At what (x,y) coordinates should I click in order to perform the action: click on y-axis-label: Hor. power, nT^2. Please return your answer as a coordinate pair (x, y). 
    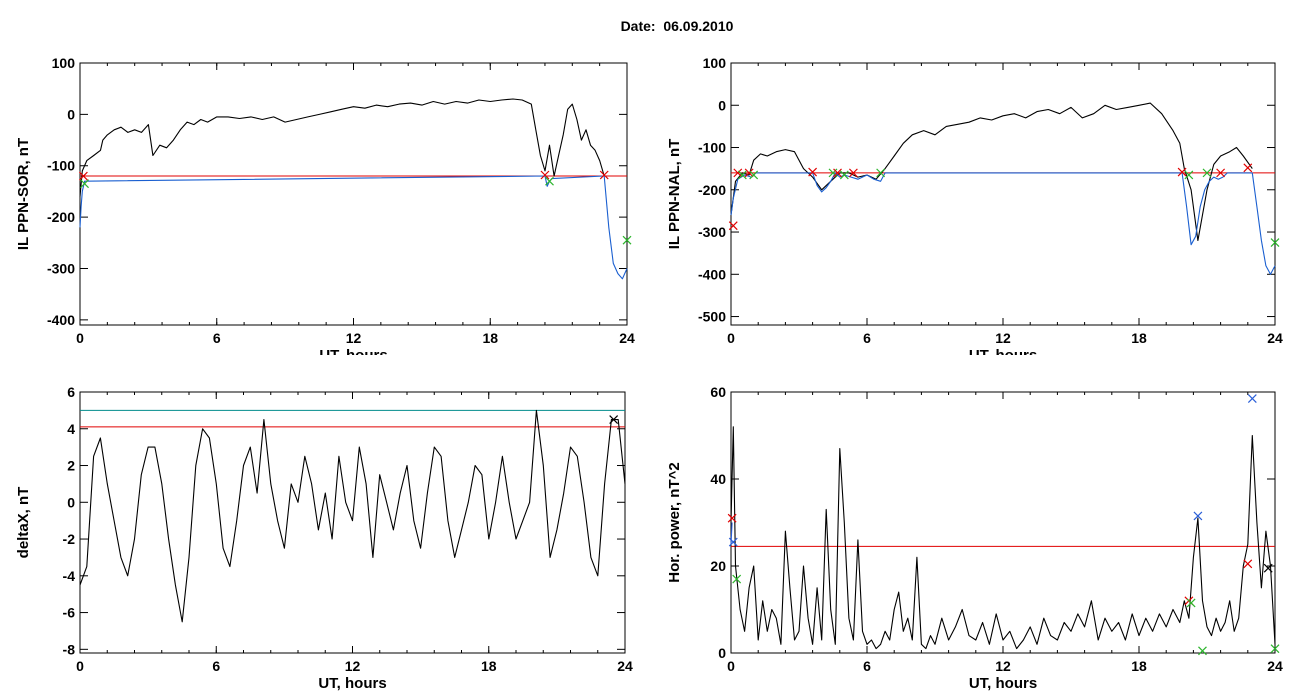
    Looking at the image, I should click on (674, 522).